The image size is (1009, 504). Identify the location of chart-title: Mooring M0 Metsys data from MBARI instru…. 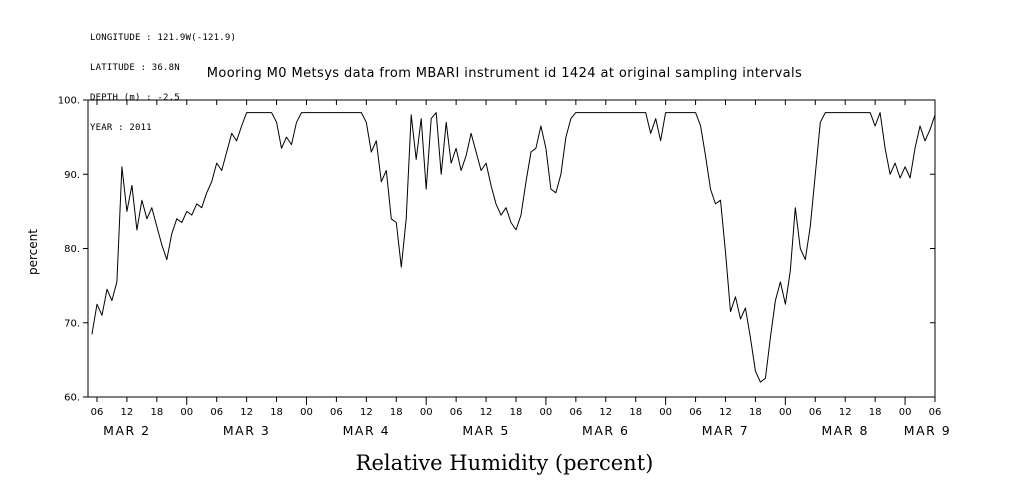
(504, 73).